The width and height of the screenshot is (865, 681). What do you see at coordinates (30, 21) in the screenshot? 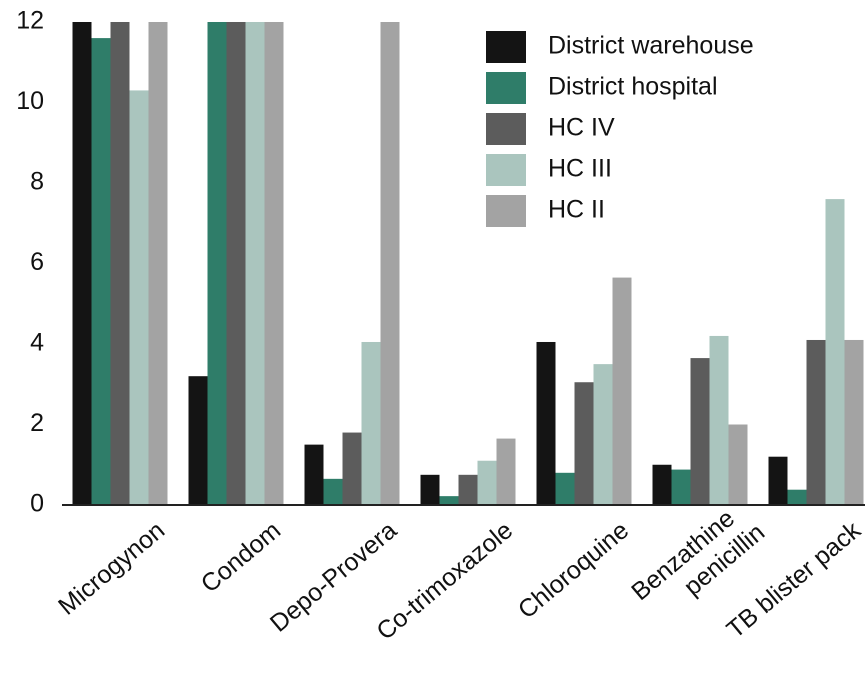
I see `y-tick-label: 12` at bounding box center [30, 21].